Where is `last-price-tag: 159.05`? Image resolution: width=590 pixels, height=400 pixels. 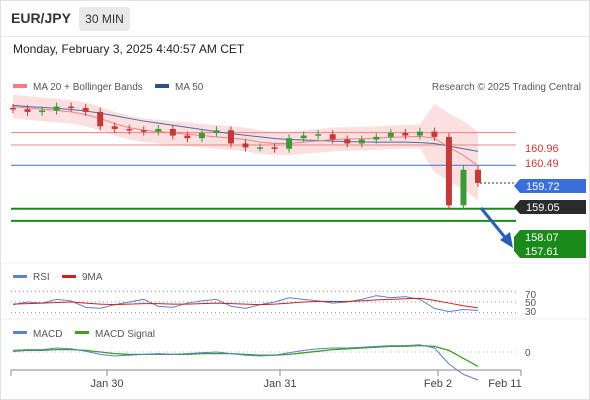
last-price-tag: 159.05 is located at coordinates (550, 207).